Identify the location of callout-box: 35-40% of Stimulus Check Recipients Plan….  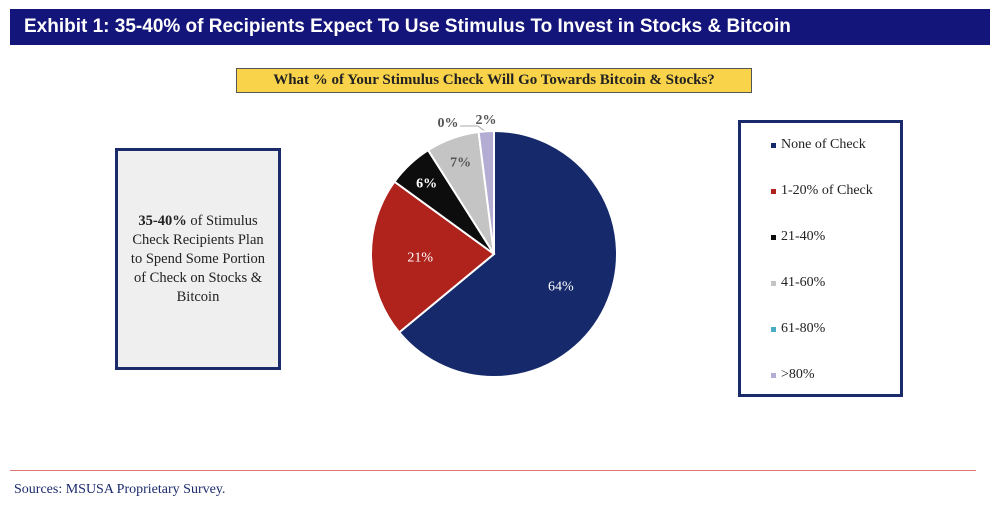
(198, 259).